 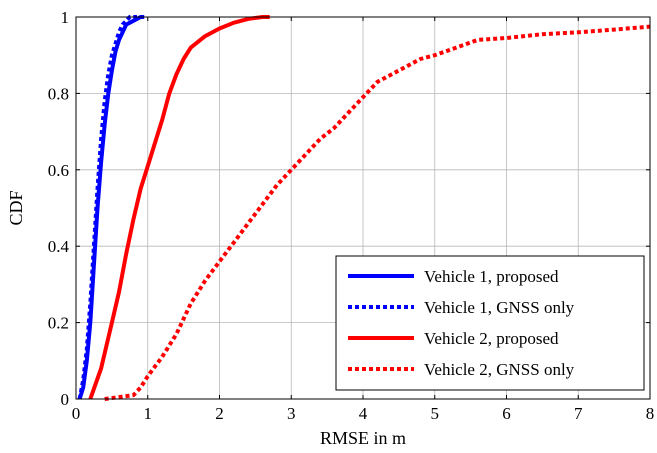 What do you see at coordinates (219, 413) in the screenshot?
I see `x-tick-label: 2` at bounding box center [219, 413].